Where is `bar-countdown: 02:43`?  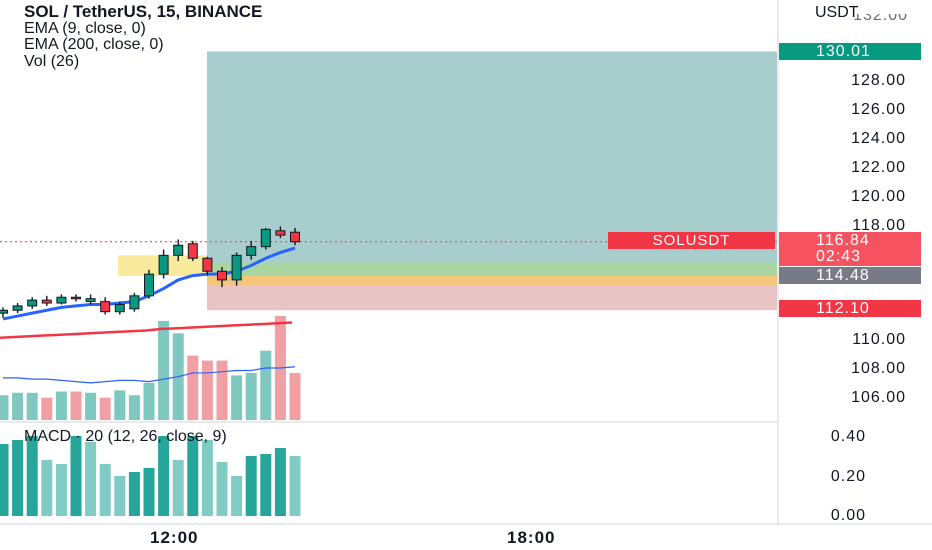
bar-countdown: 02:43 is located at coordinates (839, 256).